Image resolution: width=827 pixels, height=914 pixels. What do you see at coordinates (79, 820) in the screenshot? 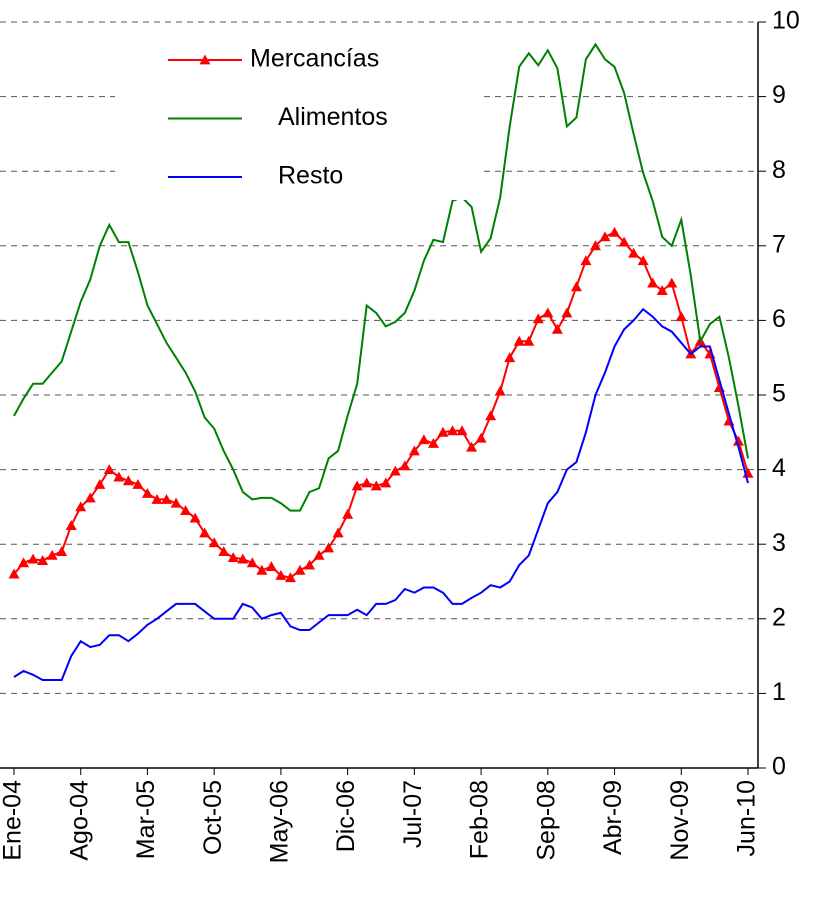
I see `x-tick-label: Ago-04` at bounding box center [79, 820].